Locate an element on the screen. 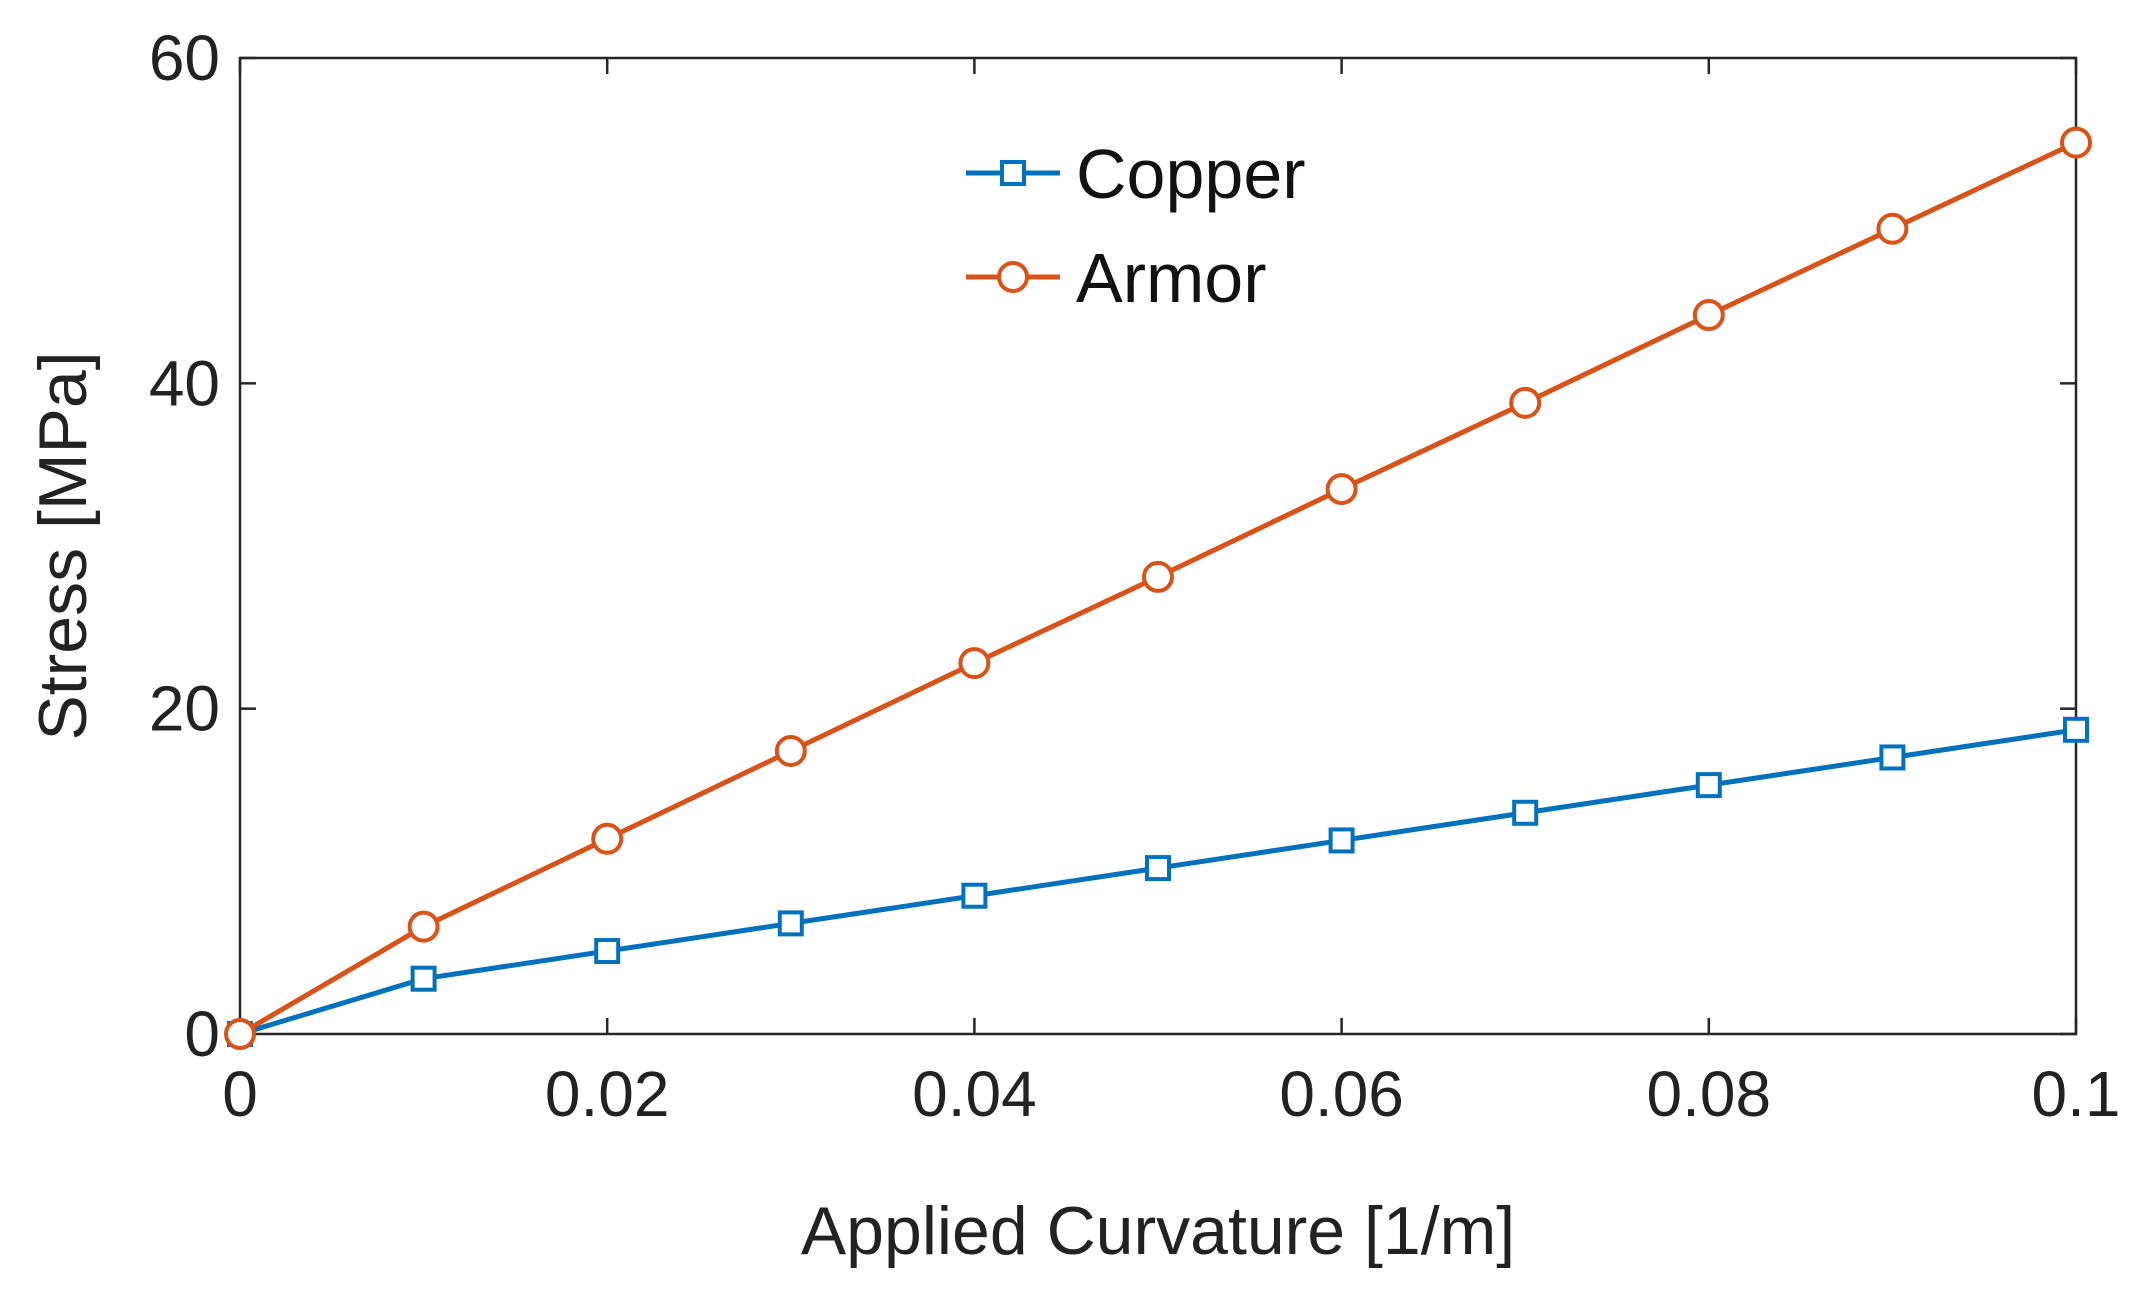 The height and width of the screenshot is (1306, 2138). y-tick-label: 0 is located at coordinates (202, 1034).